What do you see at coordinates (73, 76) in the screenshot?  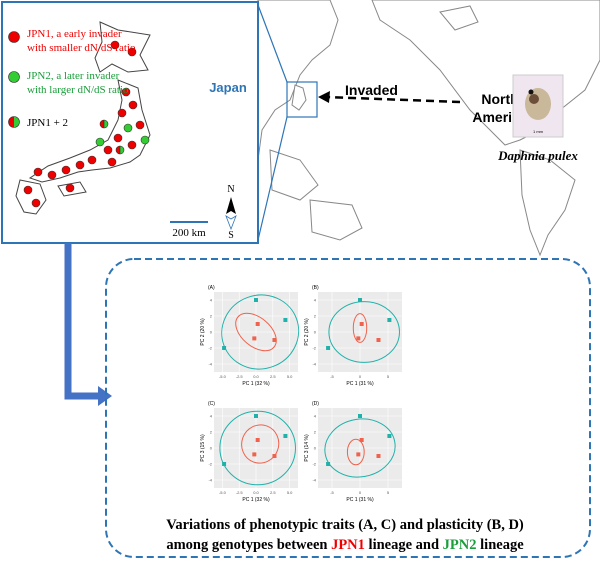 I see `legend-text: JPN2, a later invader` at bounding box center [73, 76].